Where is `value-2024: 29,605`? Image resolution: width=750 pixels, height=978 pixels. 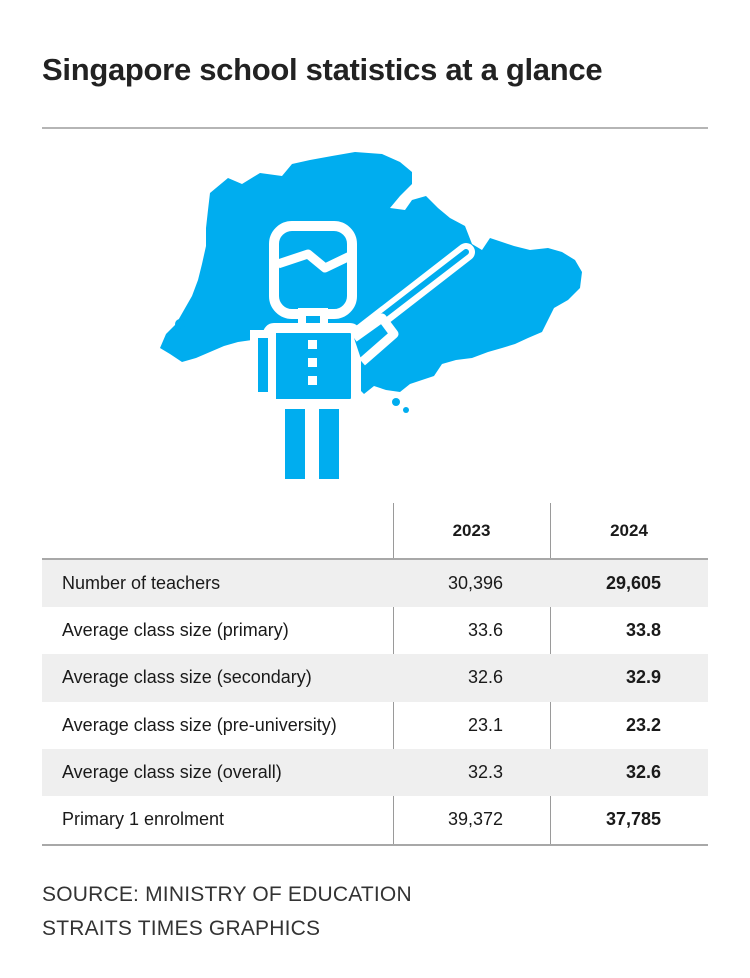 value-2024: 29,605 is located at coordinates (633, 583).